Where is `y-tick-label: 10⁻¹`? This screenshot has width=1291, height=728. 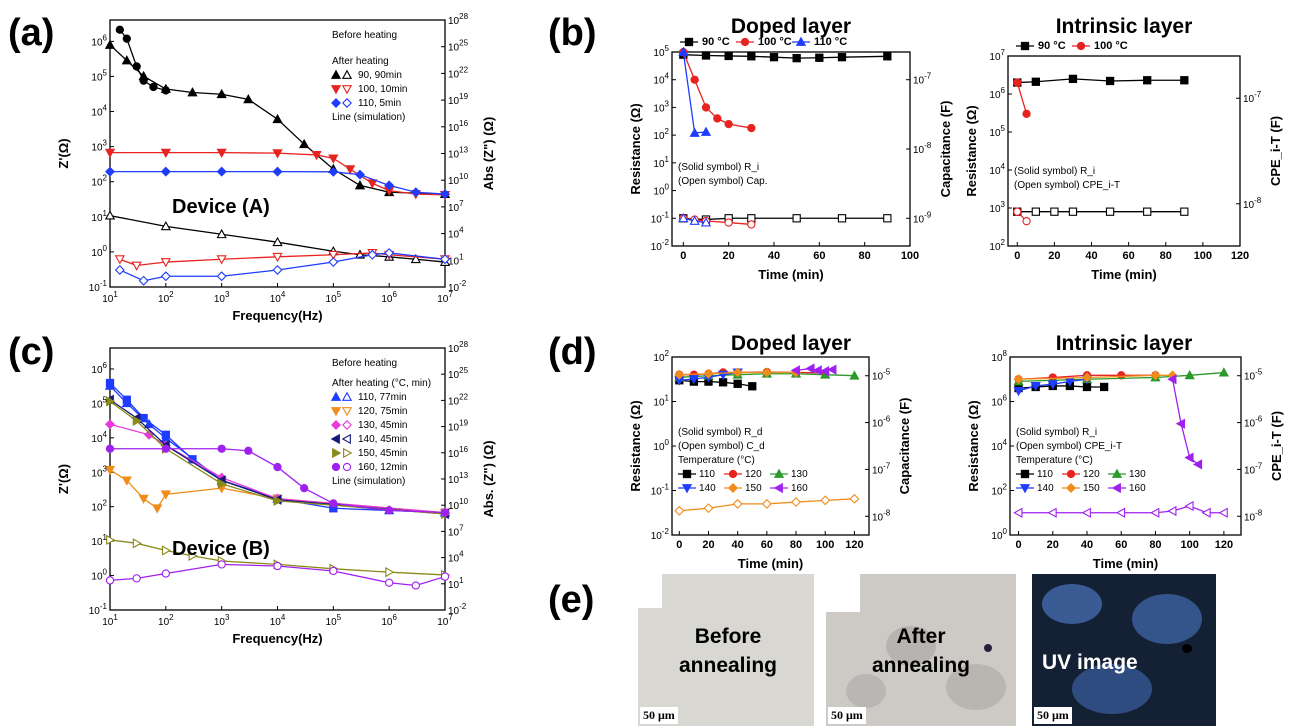 y-tick-label: 10⁻¹ is located at coordinates (660, 490).